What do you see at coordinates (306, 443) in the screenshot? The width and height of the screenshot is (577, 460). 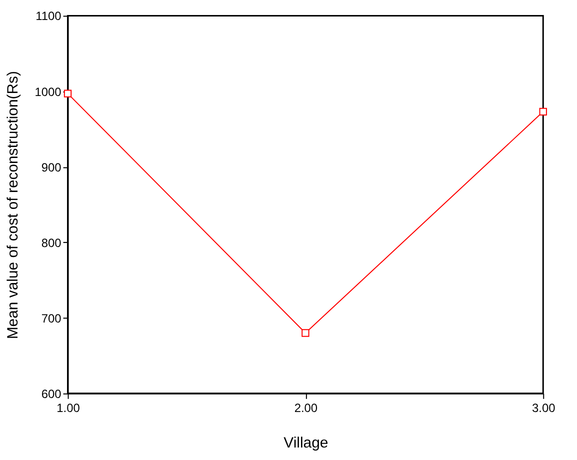 I see `x-axis-title: Village` at bounding box center [306, 443].